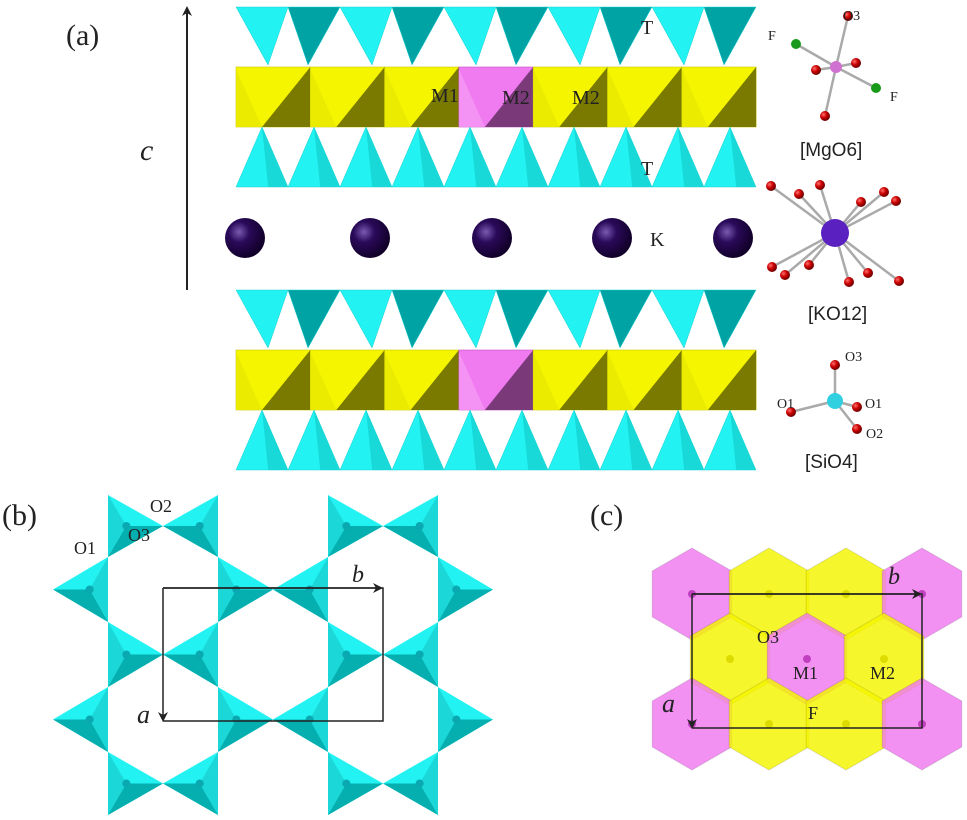  What do you see at coordinates (606, 515) in the screenshot?
I see `panel-c-label: (c)` at bounding box center [606, 515].